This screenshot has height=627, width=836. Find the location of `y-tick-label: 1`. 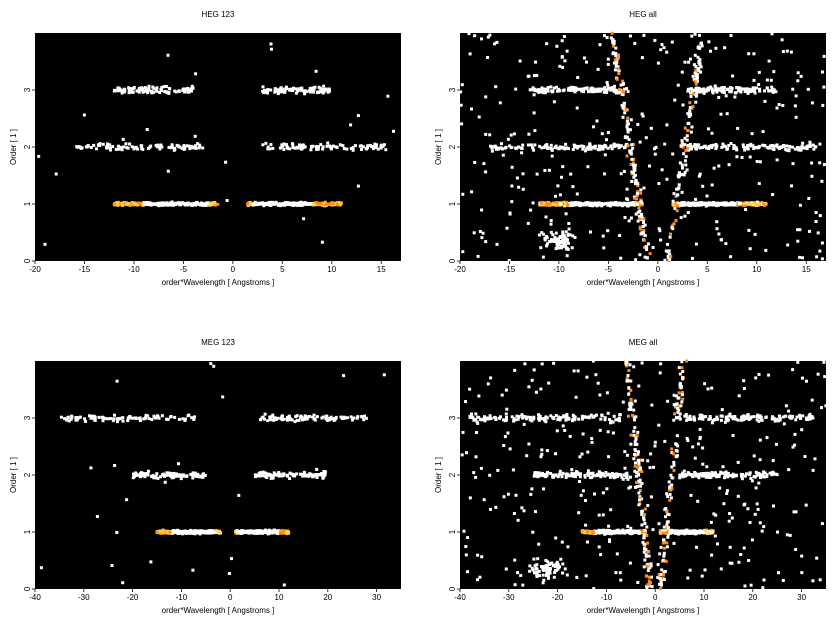

y-tick-label: 1 is located at coordinates (27, 203).